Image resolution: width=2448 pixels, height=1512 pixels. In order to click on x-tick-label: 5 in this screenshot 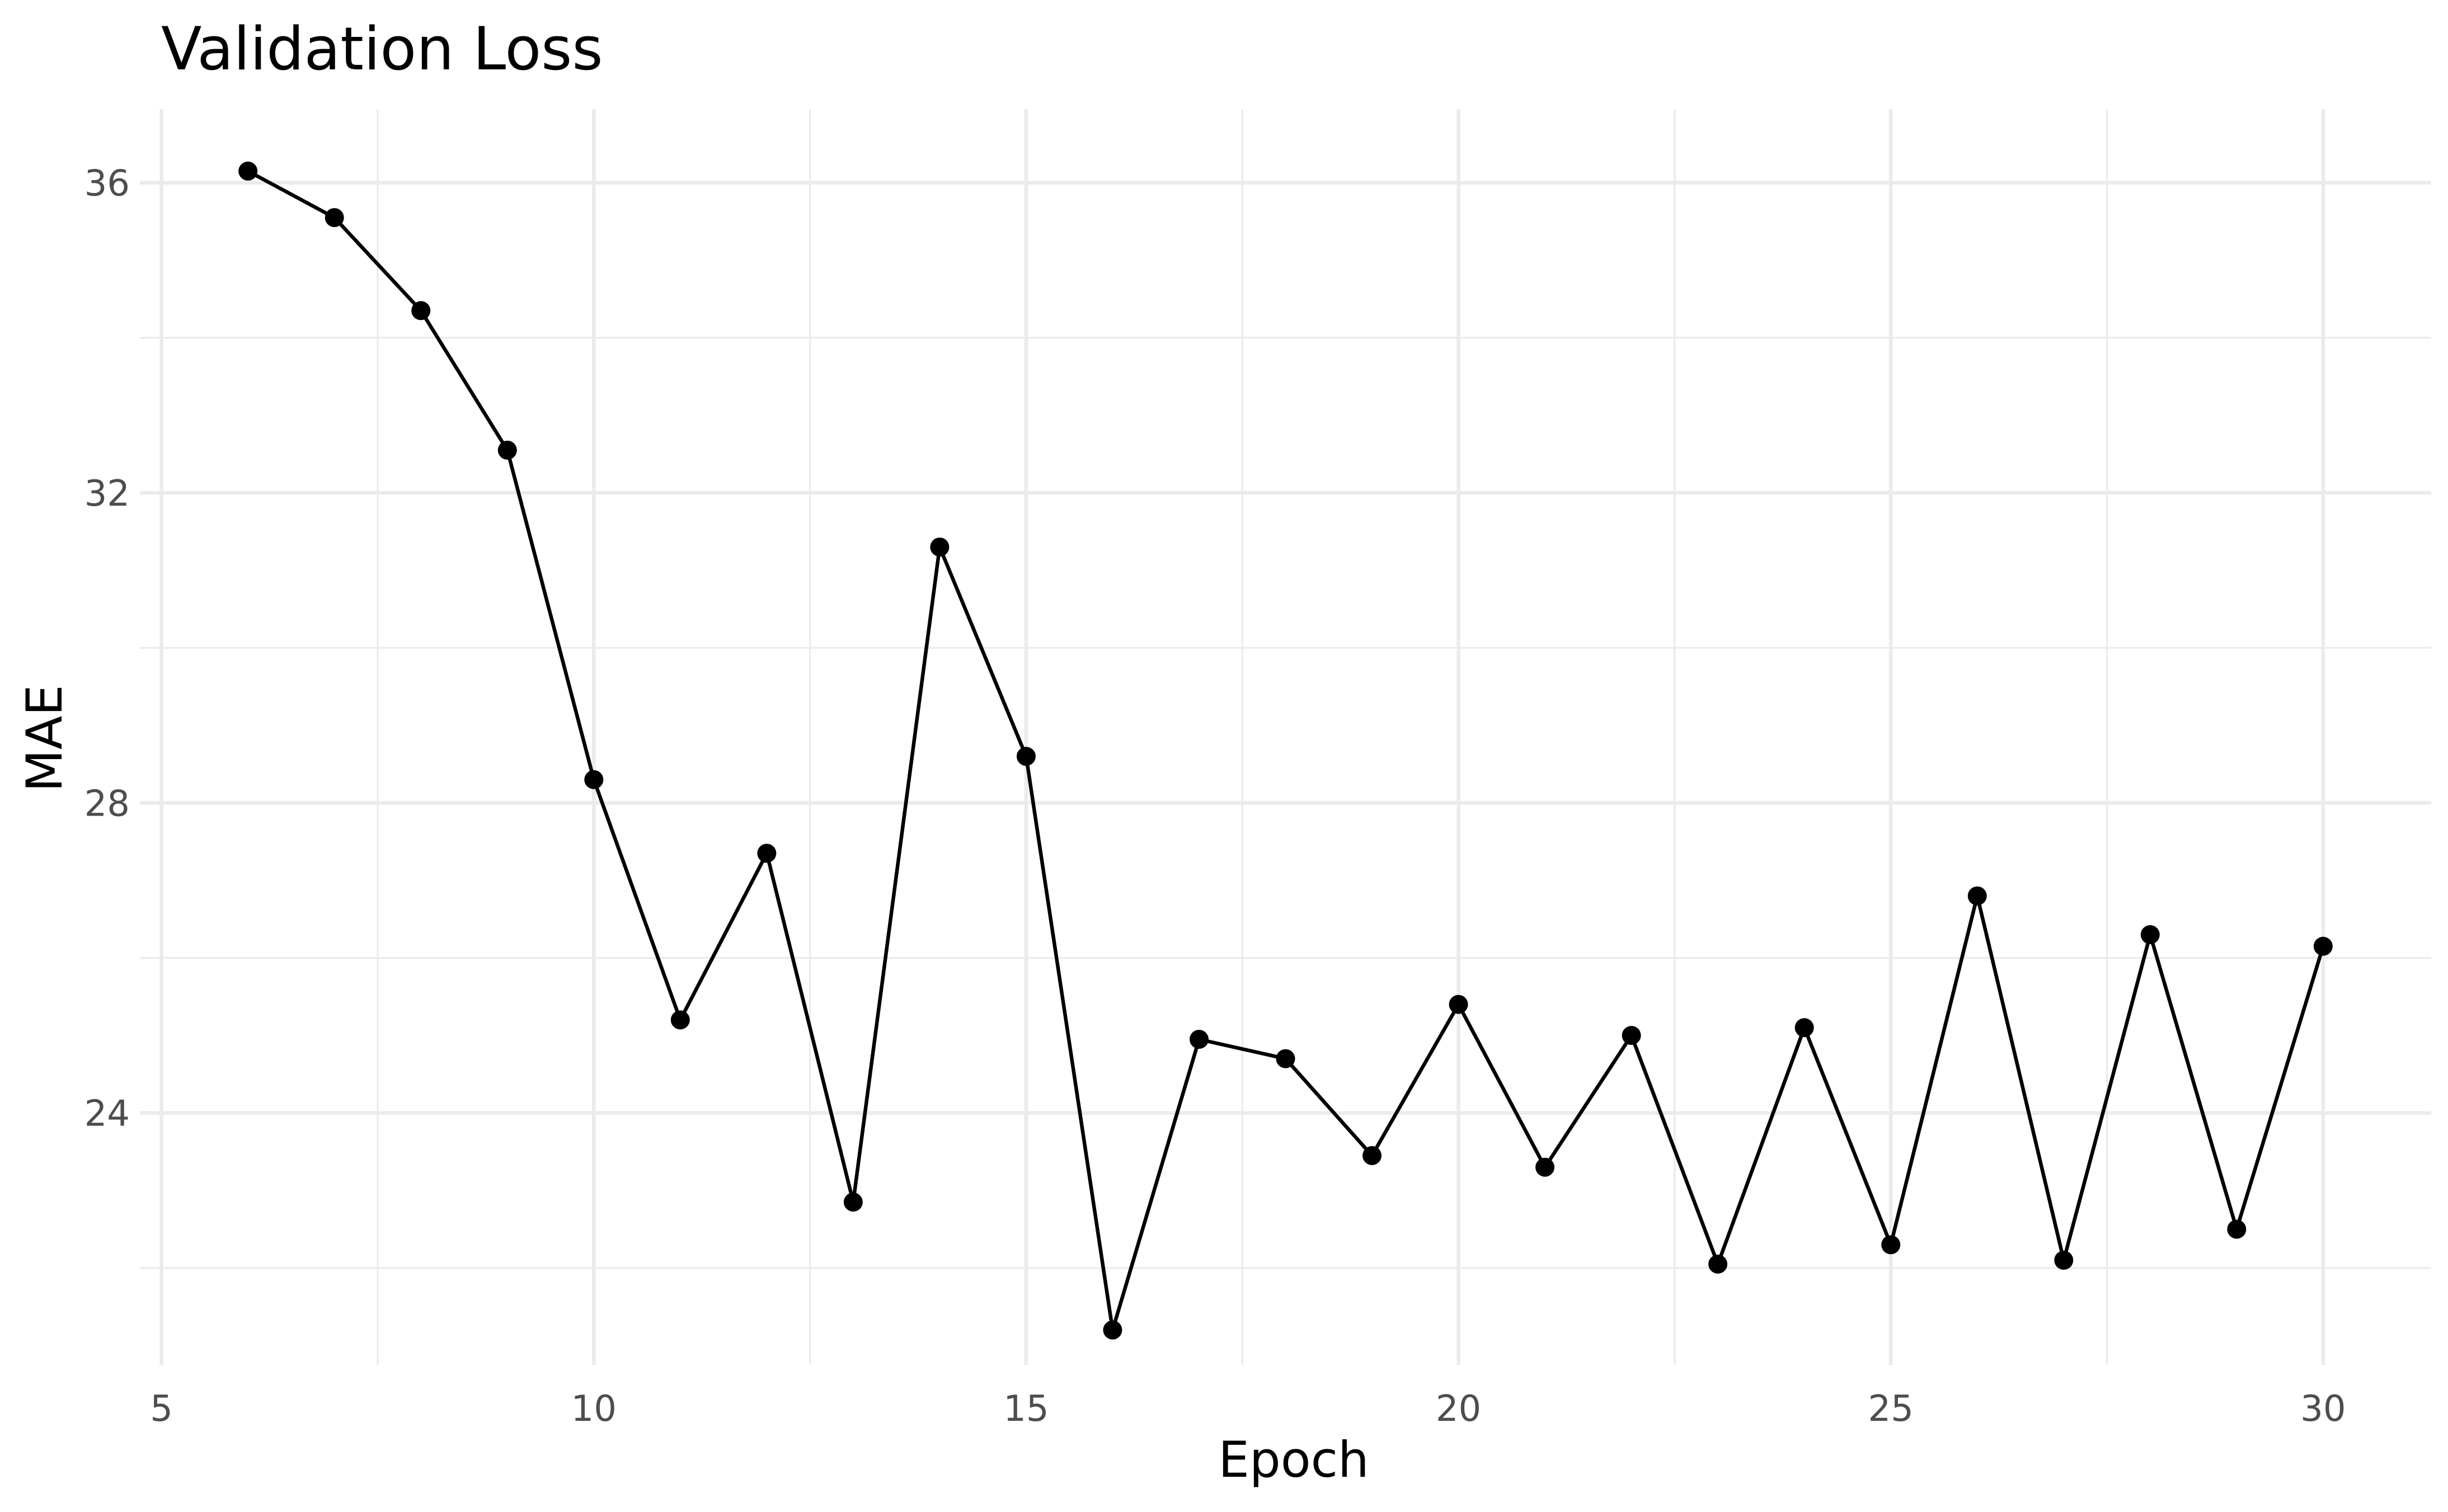, I will do `click(161, 1409)`.